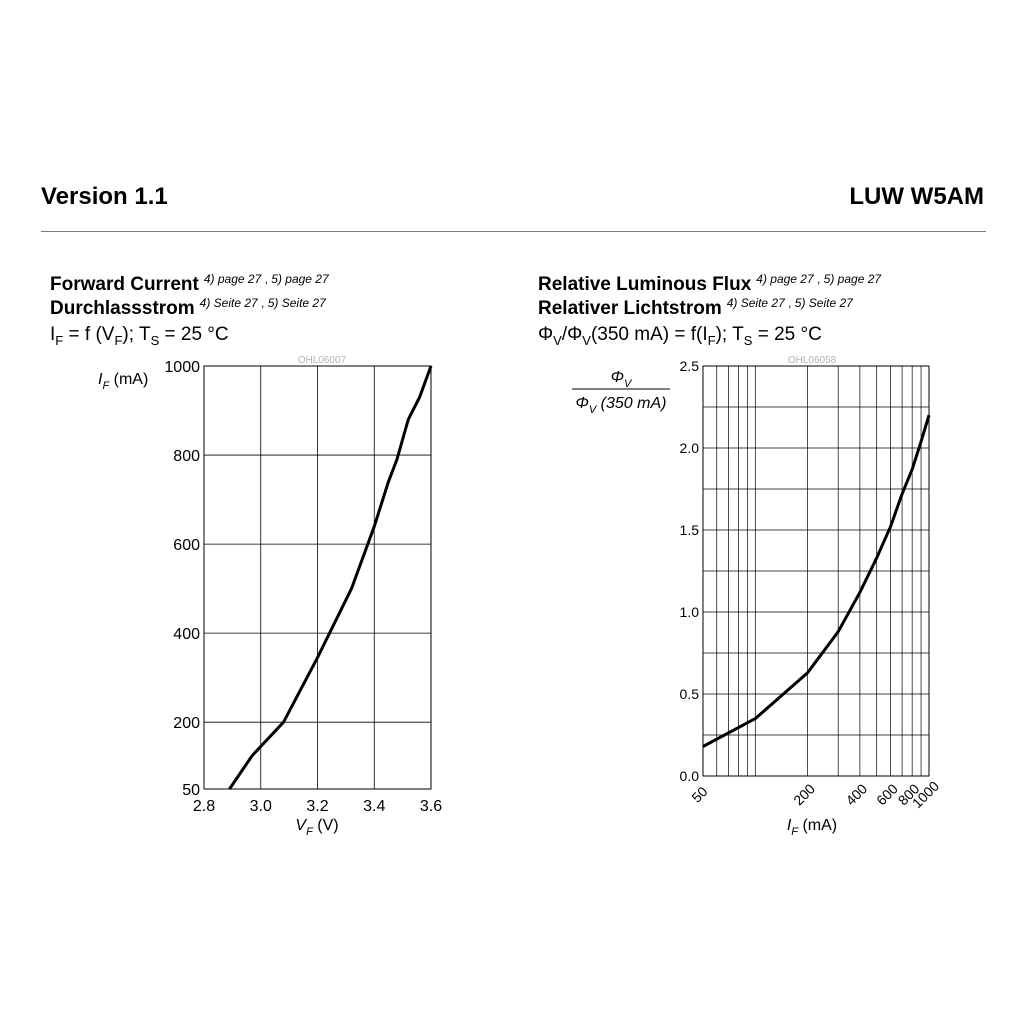 The width and height of the screenshot is (1024, 1024). What do you see at coordinates (856, 794) in the screenshot?
I see `chart2-xtick-label: 400` at bounding box center [856, 794].